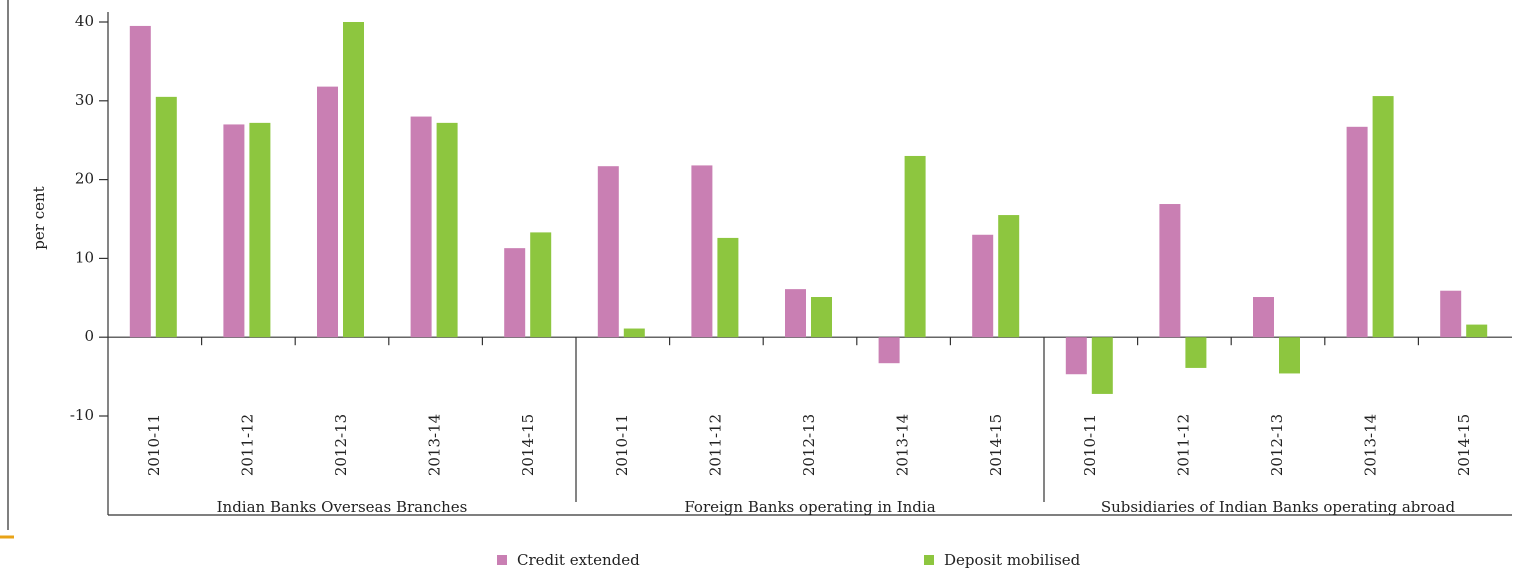 The width and height of the screenshot is (1514, 573). What do you see at coordinates (1012, 560) in the screenshot?
I see `legend-label: Deposit mobilised` at bounding box center [1012, 560].